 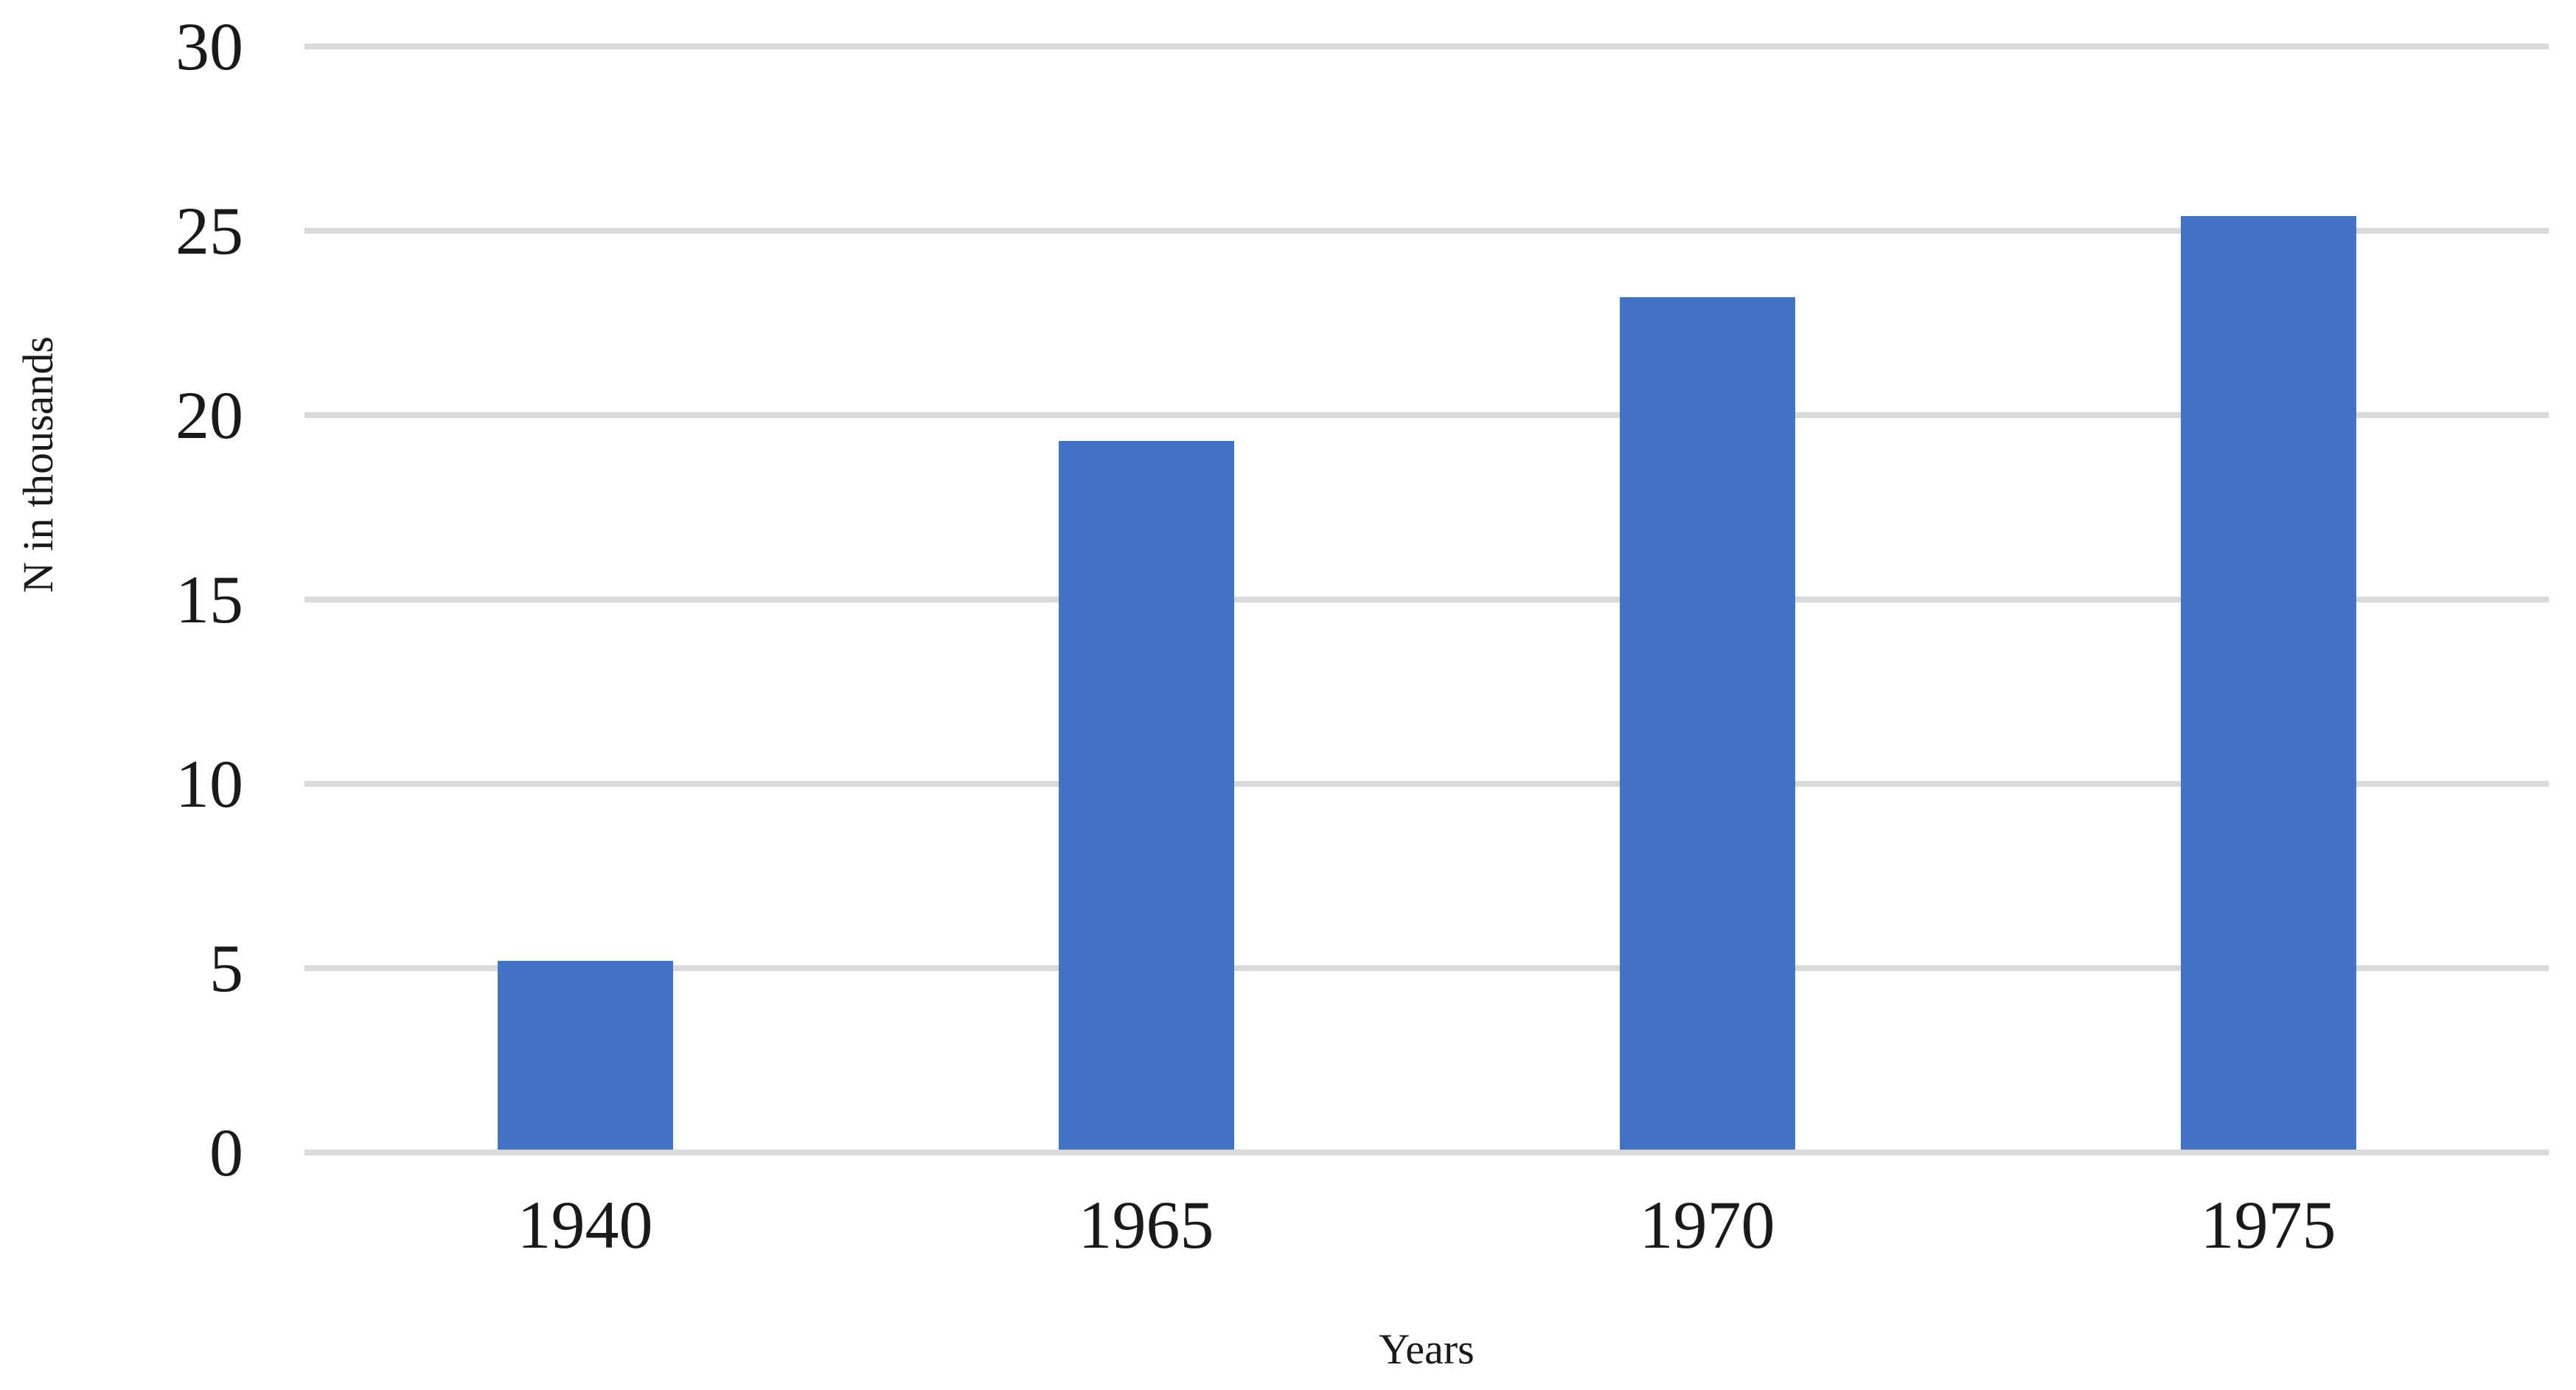 I want to click on x-axis-title: Years, so click(x=1427, y=1349).